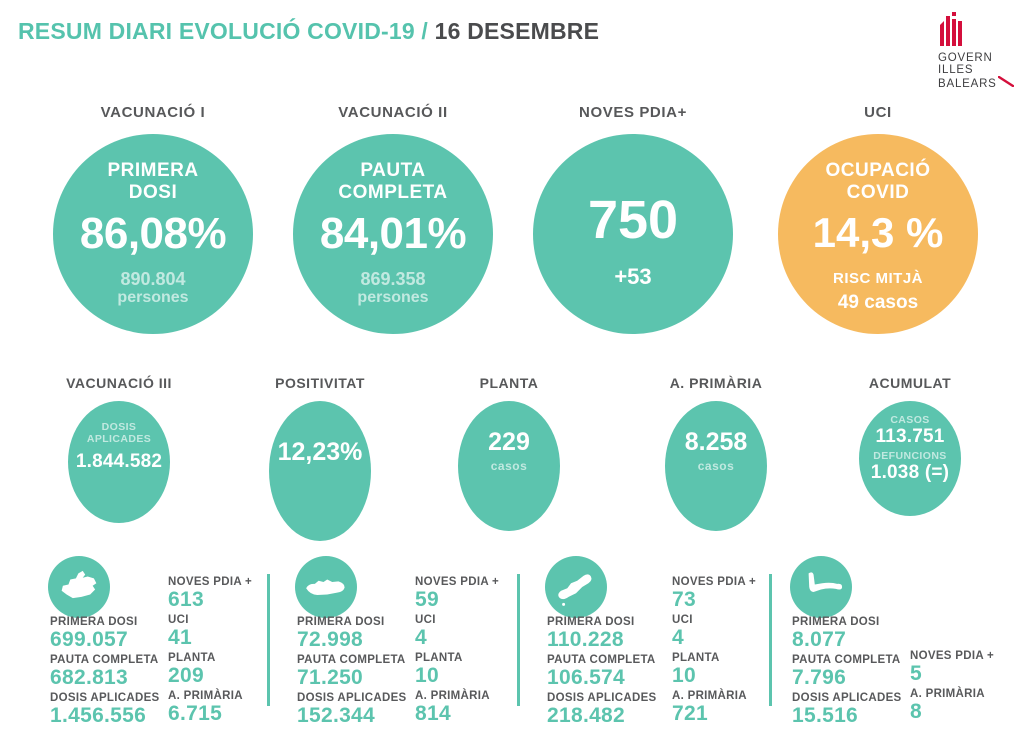 The width and height of the screenshot is (1024, 730). Describe the element at coordinates (951, 29) in the screenshot. I see `senyera-stripes-icon` at that location.